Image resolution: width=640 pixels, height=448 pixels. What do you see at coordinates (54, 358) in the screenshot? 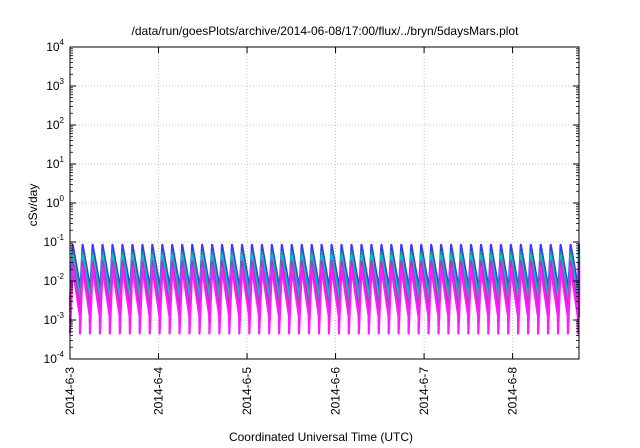
I see `y-tick-label: 10⁻⁴` at bounding box center [54, 358].